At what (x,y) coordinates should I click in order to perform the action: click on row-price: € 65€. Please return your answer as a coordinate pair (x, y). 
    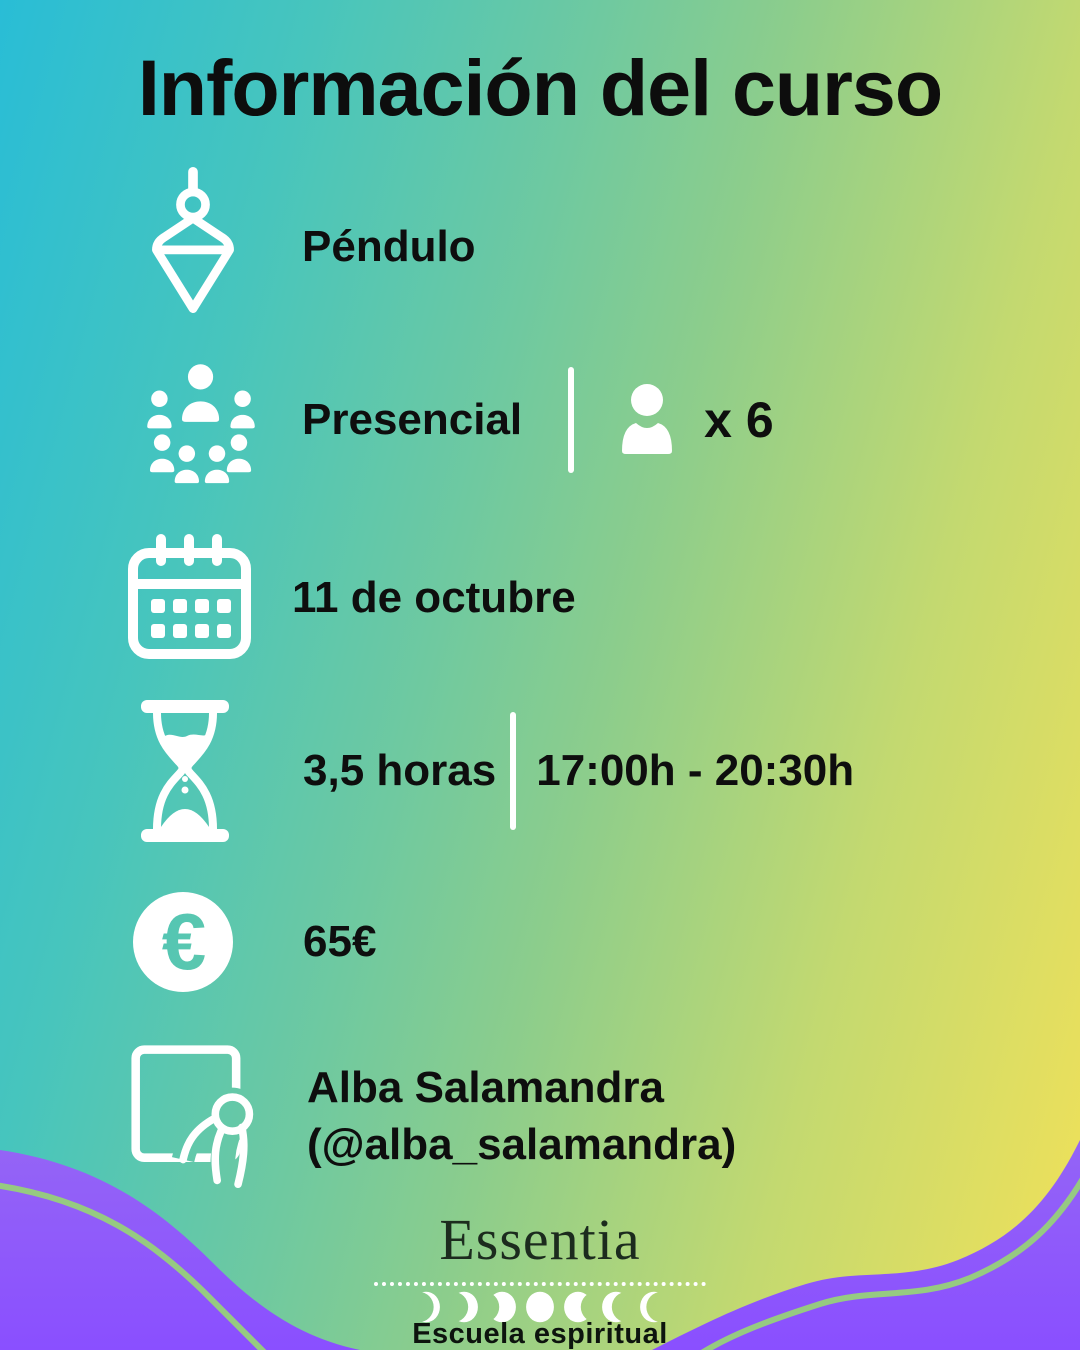
    Looking at the image, I should click on (254, 942).